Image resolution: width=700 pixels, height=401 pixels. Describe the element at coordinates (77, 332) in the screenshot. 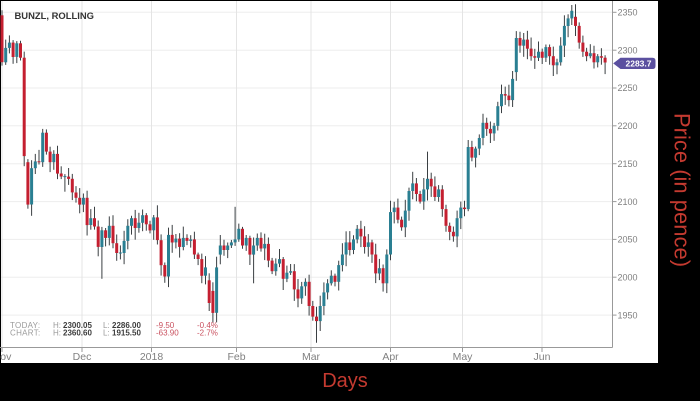

I see `svg-text: 2360.60` at that location.